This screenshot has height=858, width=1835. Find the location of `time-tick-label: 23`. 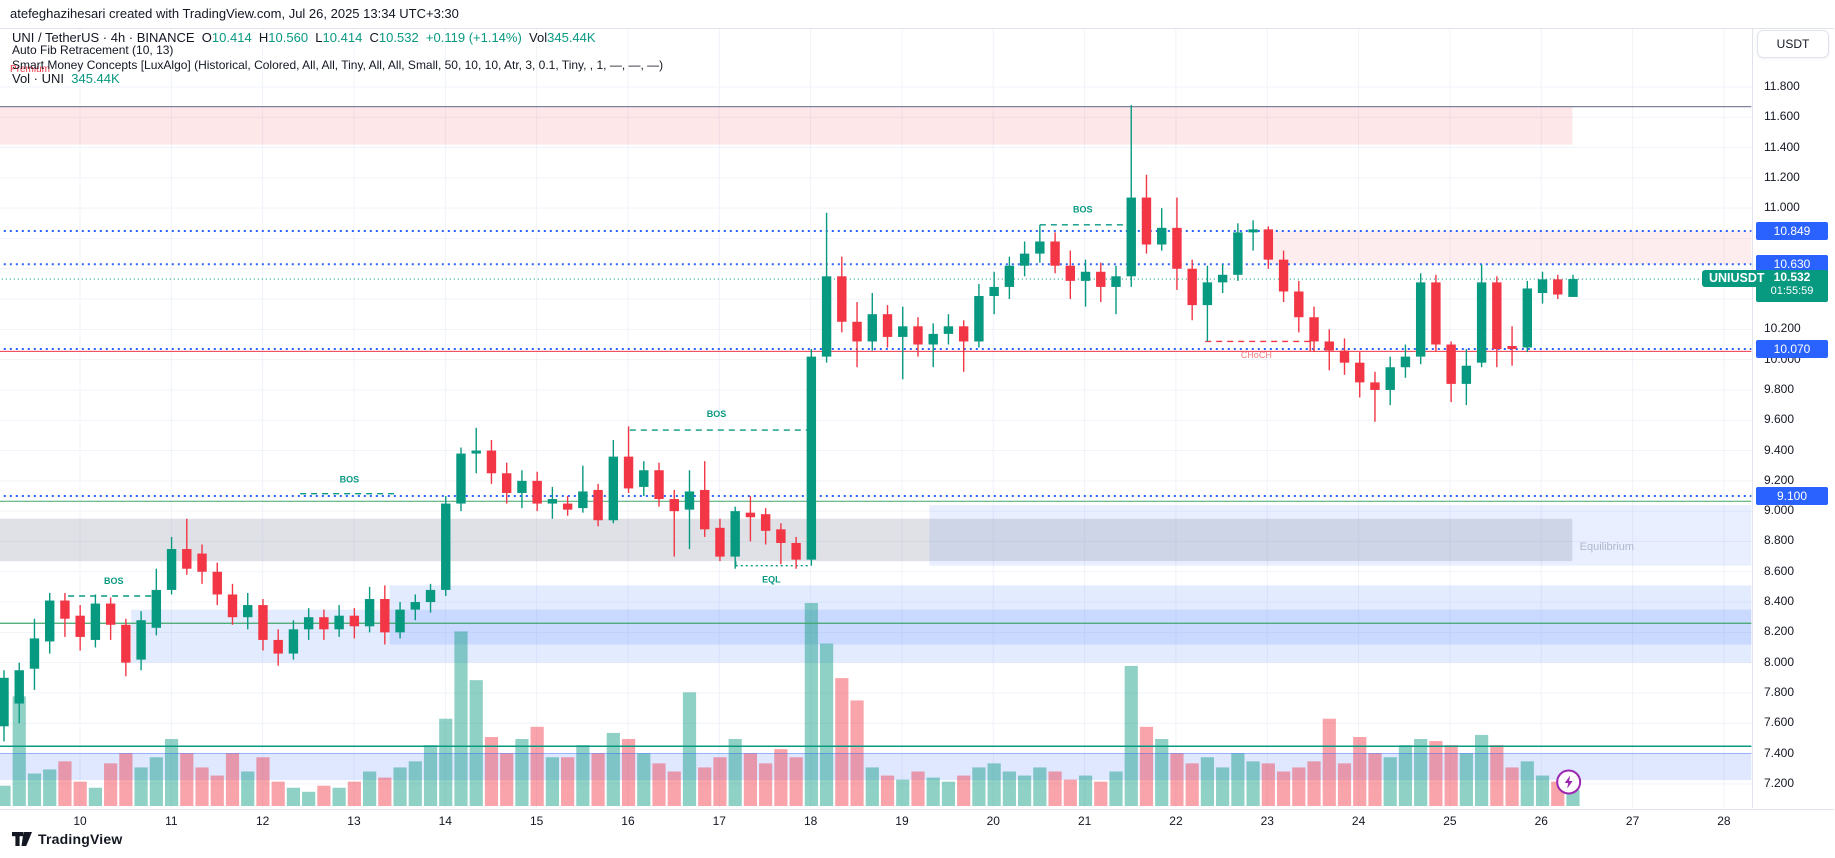

time-tick-label: 23 is located at coordinates (1267, 821).